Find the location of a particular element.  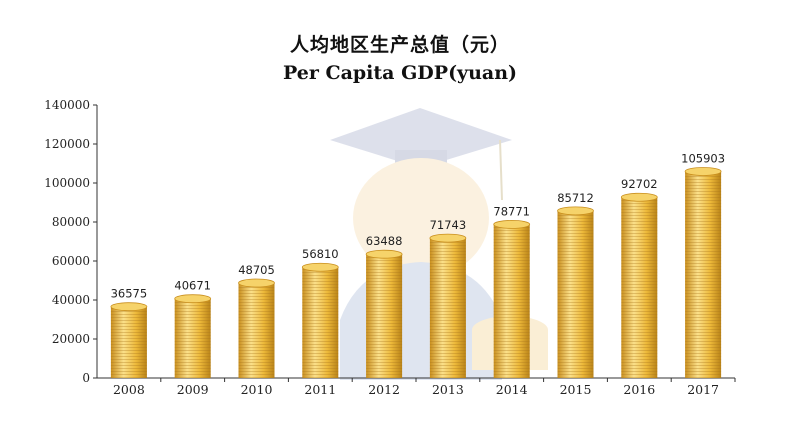

data-label: 56810 is located at coordinates (320, 254).